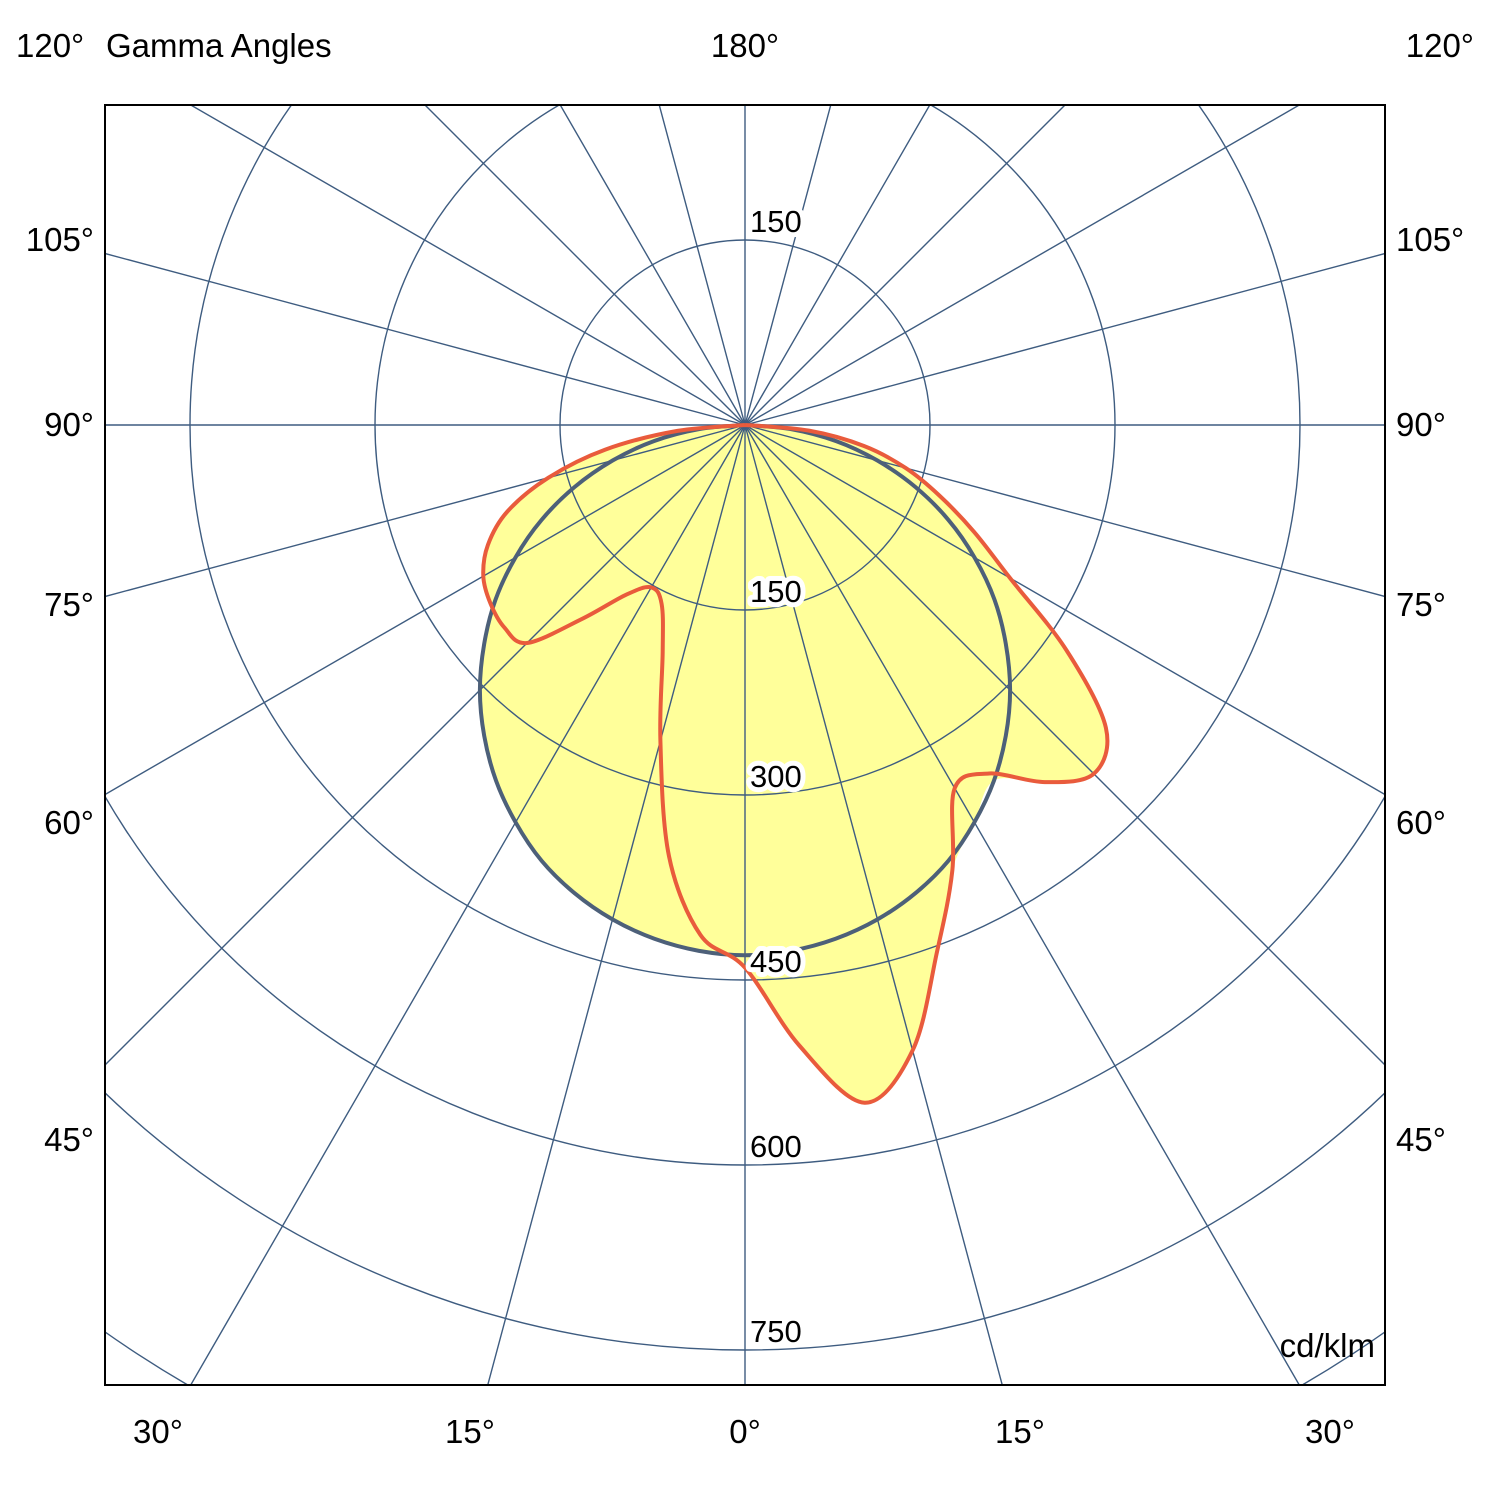  Describe the element at coordinates (158, 1431) in the screenshot. I see `gamma-label-bottom-left-30: 30°` at that location.